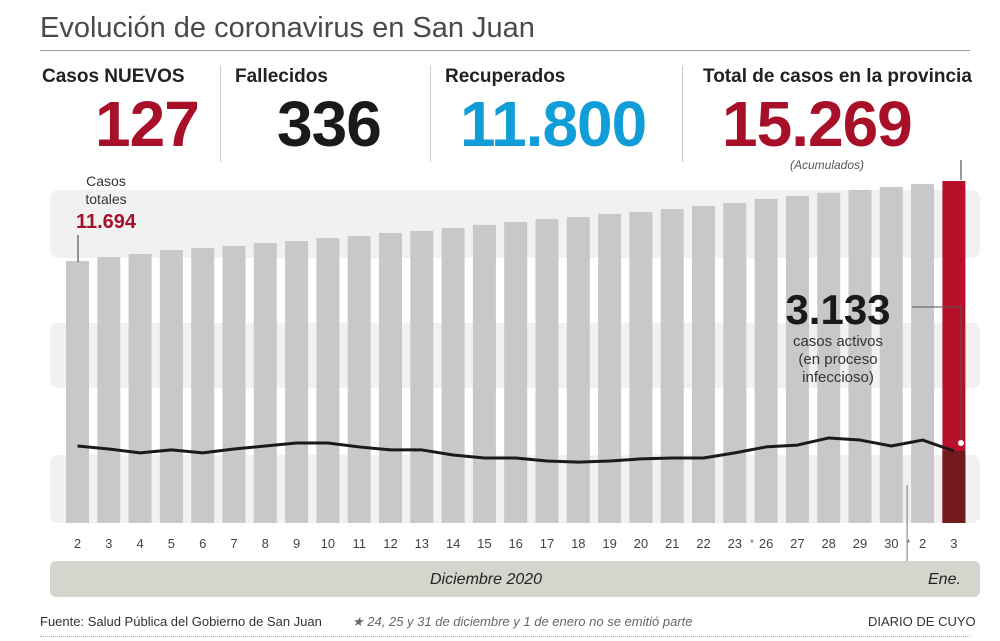 Image resolution: width=1000 pixels, height=641 pixels. I want to click on x-tick-label: 17, so click(547, 543).